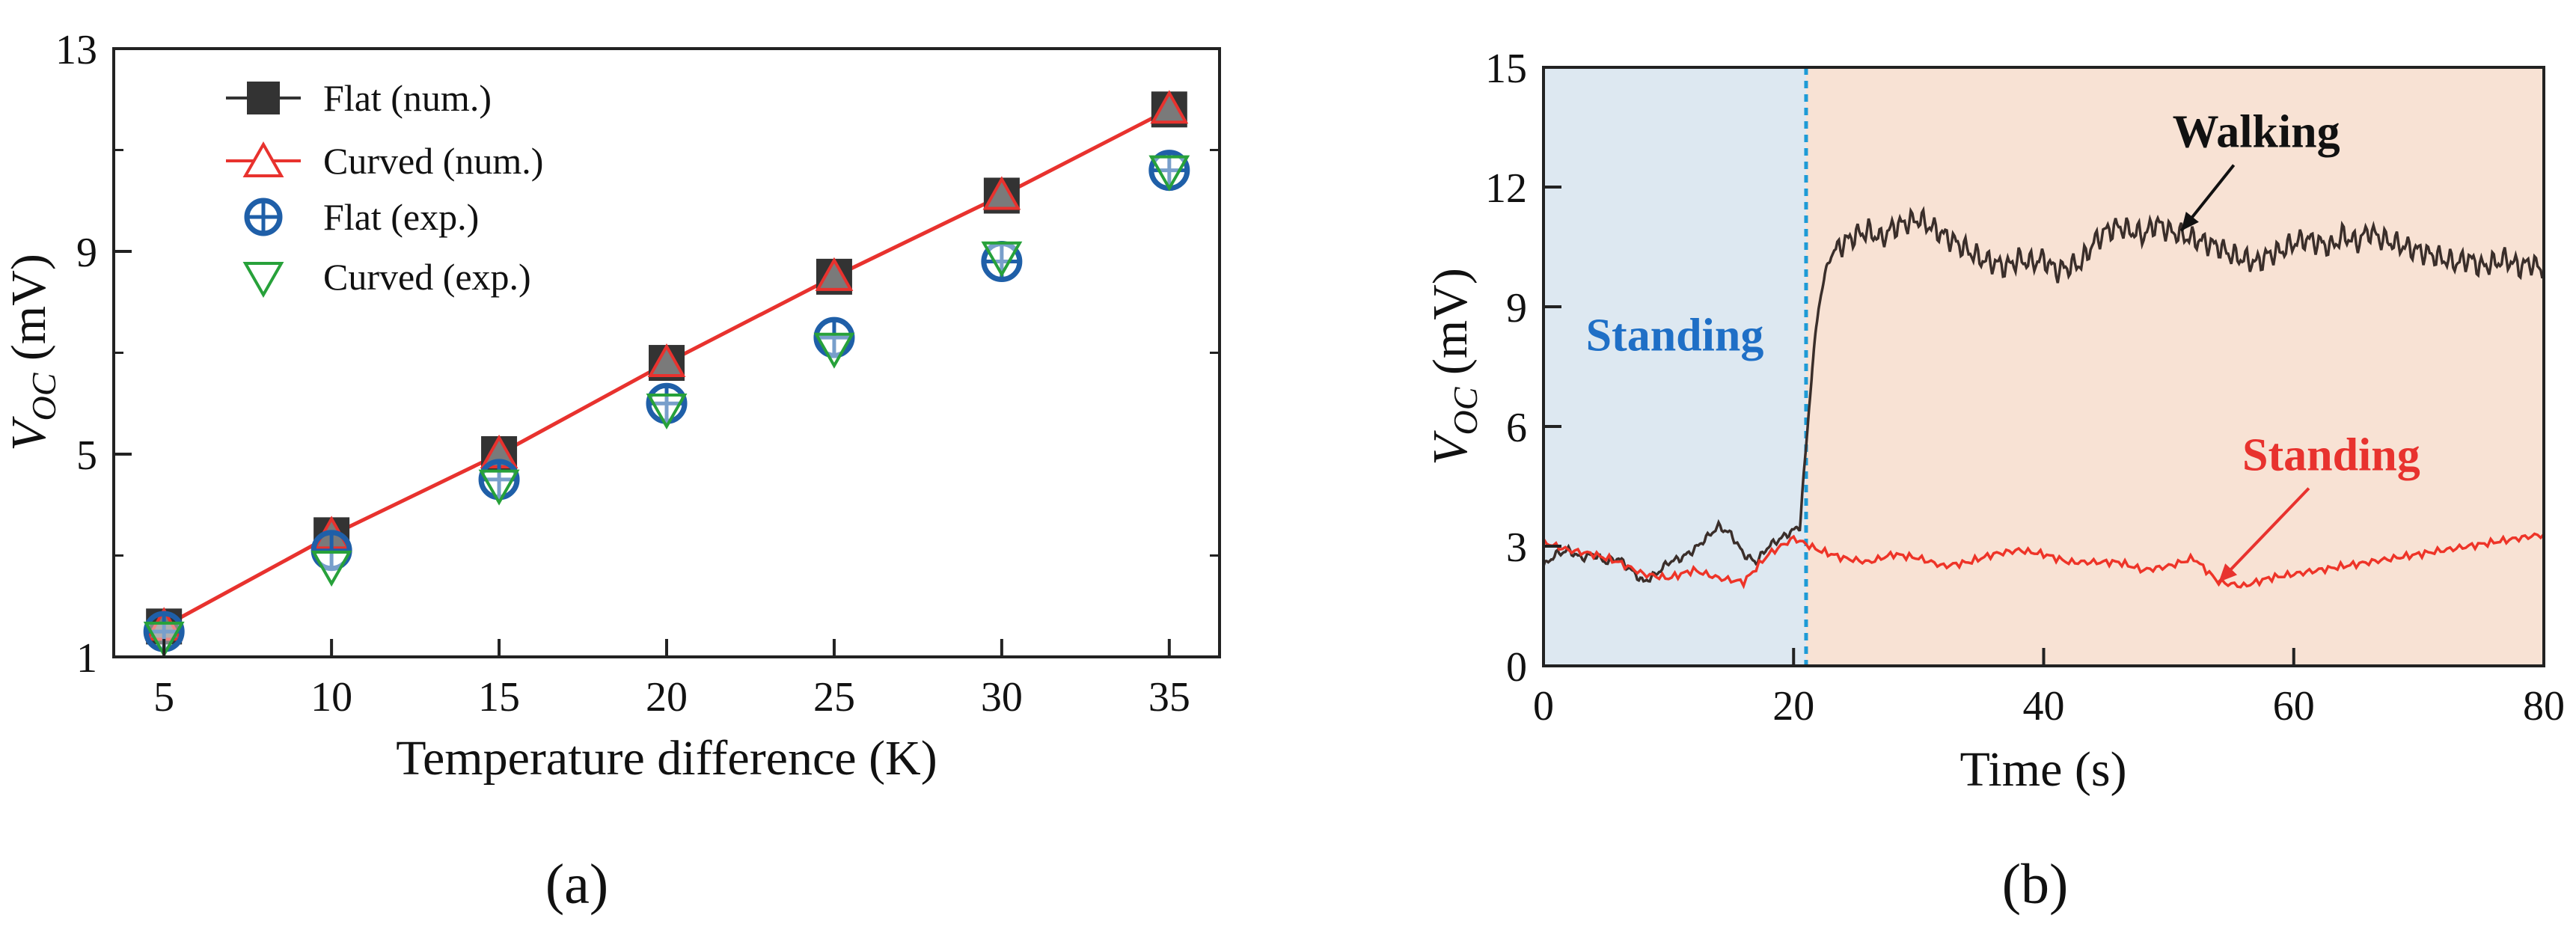  What do you see at coordinates (263, 98) in the screenshot?
I see `legend-flat-num-marker` at bounding box center [263, 98].